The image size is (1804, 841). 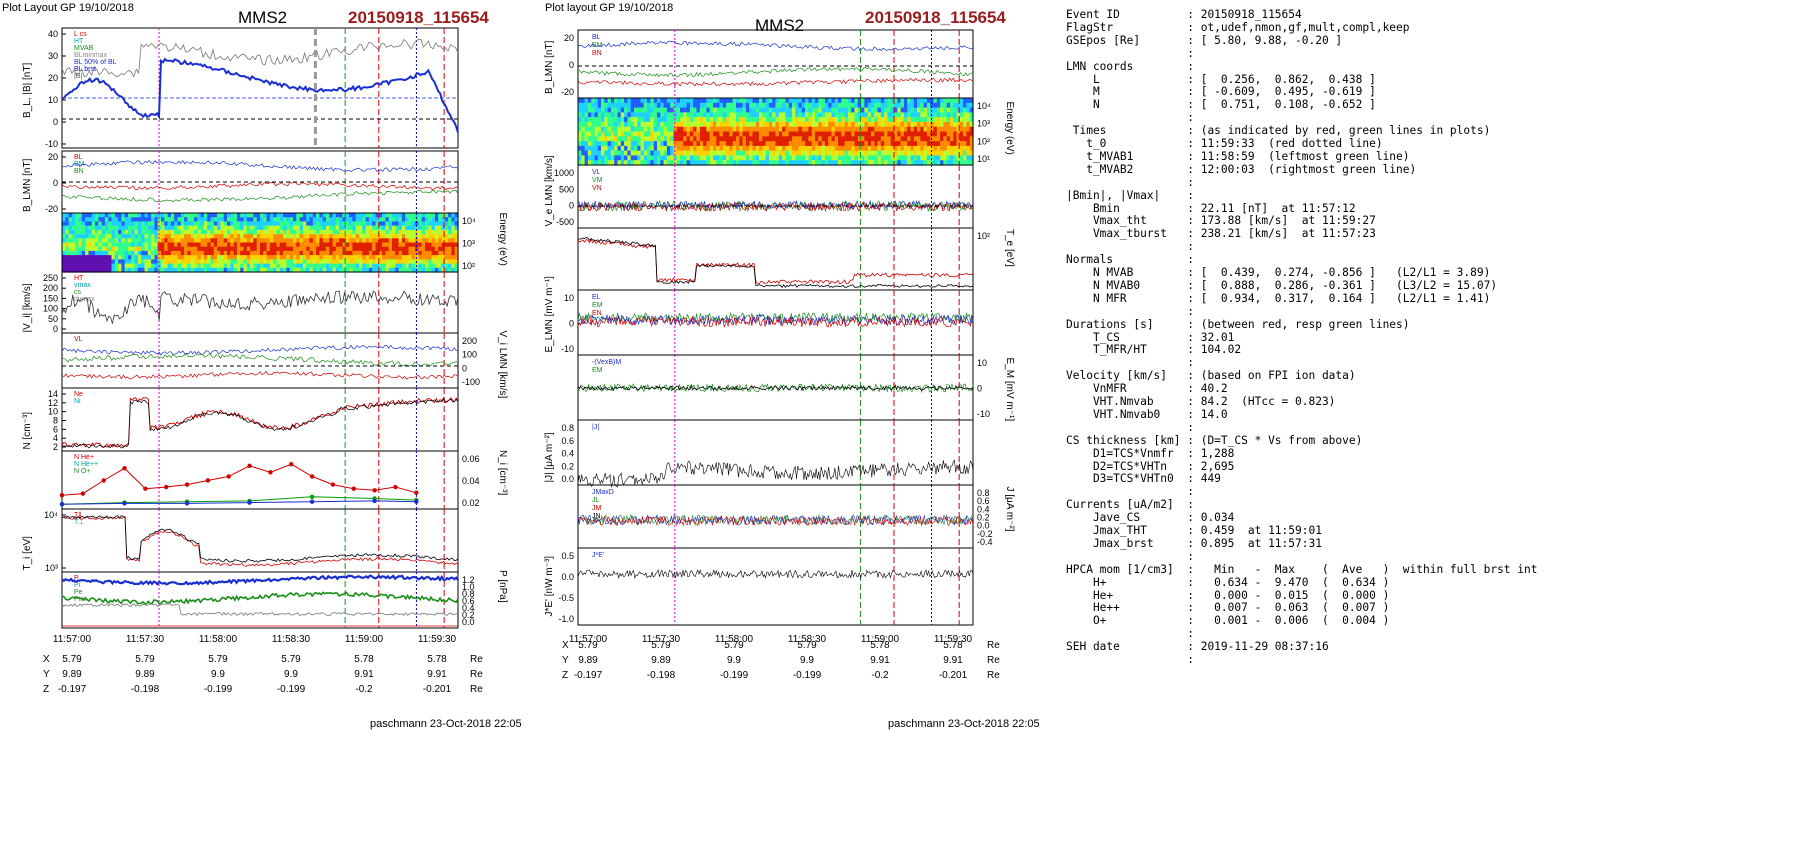 I want to click on coord-value: 5.78, so click(x=880, y=645).